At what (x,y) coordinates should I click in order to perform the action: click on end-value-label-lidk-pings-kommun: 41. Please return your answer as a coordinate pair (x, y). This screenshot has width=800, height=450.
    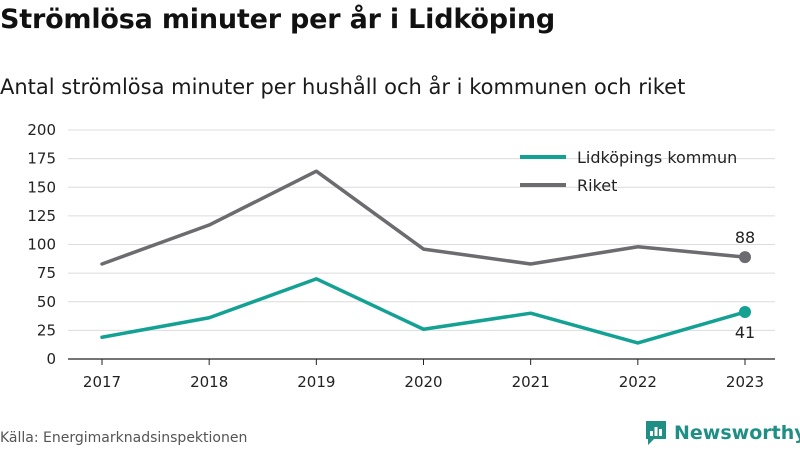
    Looking at the image, I should click on (745, 332).